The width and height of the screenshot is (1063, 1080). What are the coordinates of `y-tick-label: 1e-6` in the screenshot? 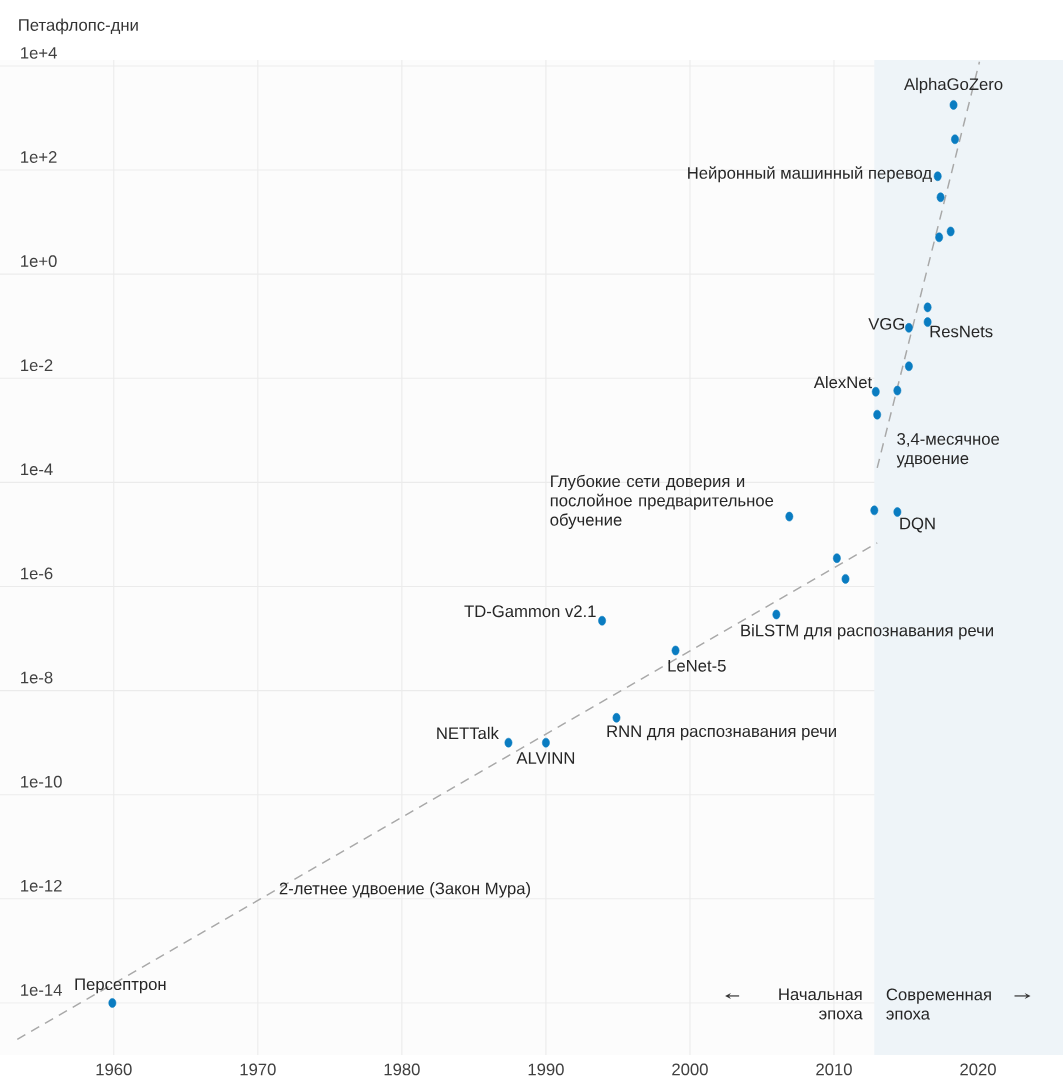 It's located at (37, 573).